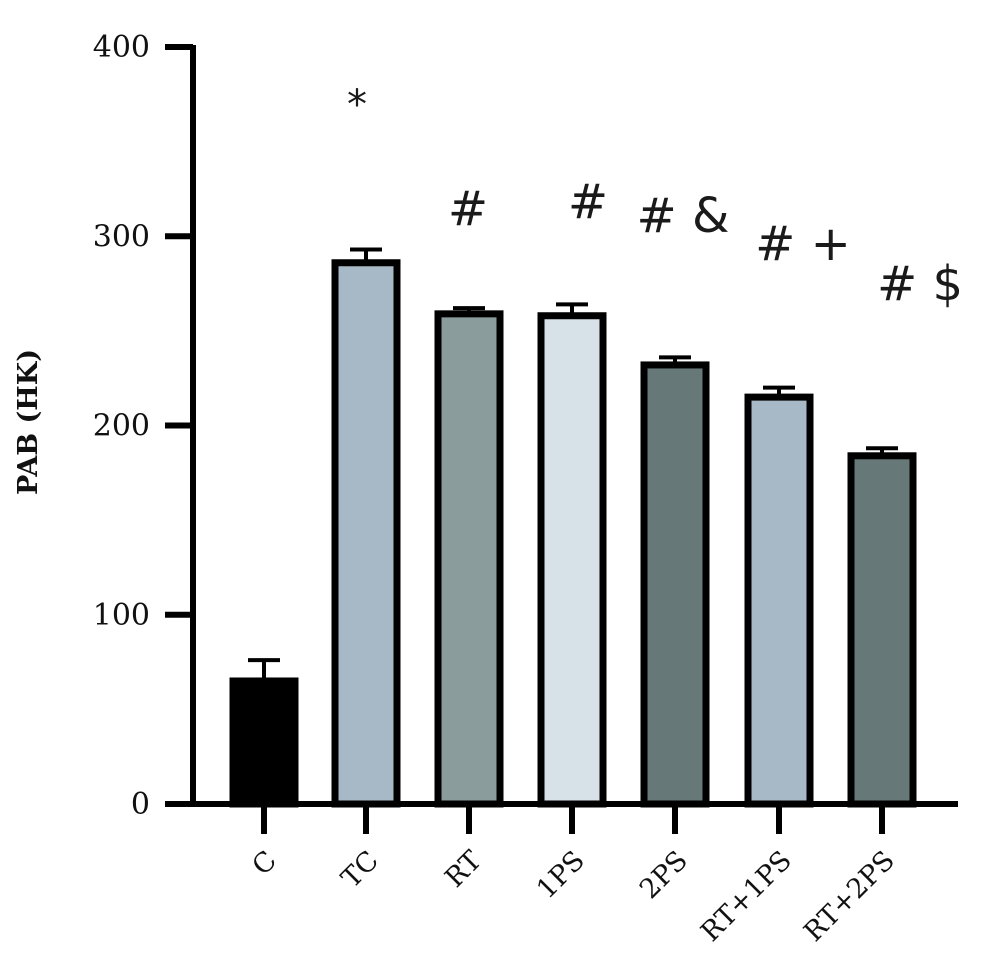 This screenshot has height=973, width=1000. I want to click on bar-rt, so click(469, 559).